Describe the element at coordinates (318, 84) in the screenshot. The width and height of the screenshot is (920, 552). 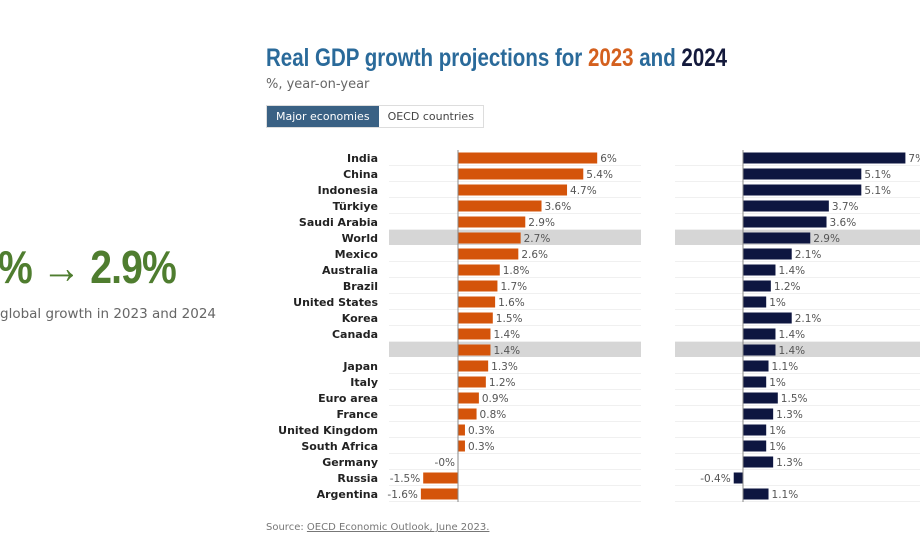
I see `chart-subtitle: %, year-on-year` at that location.